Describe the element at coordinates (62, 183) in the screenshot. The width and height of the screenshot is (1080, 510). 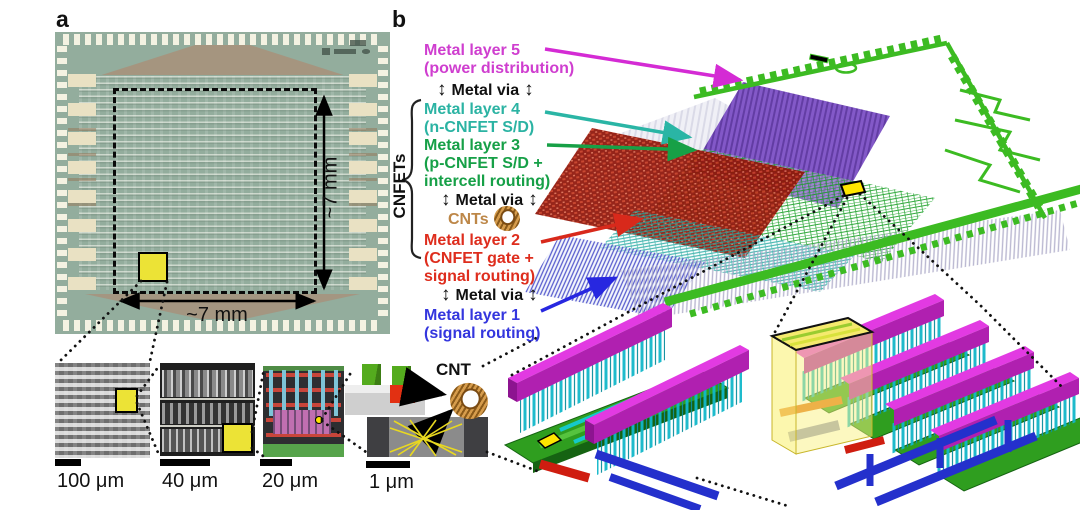
I see `die-pad-ring-left` at that location.